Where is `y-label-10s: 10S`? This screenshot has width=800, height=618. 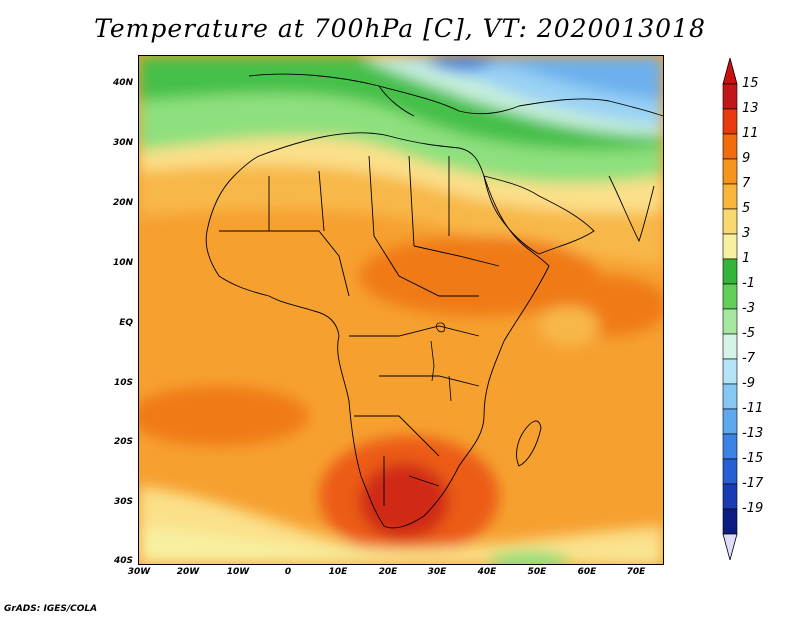
y-label-10s: 10S is located at coordinates (123, 383).